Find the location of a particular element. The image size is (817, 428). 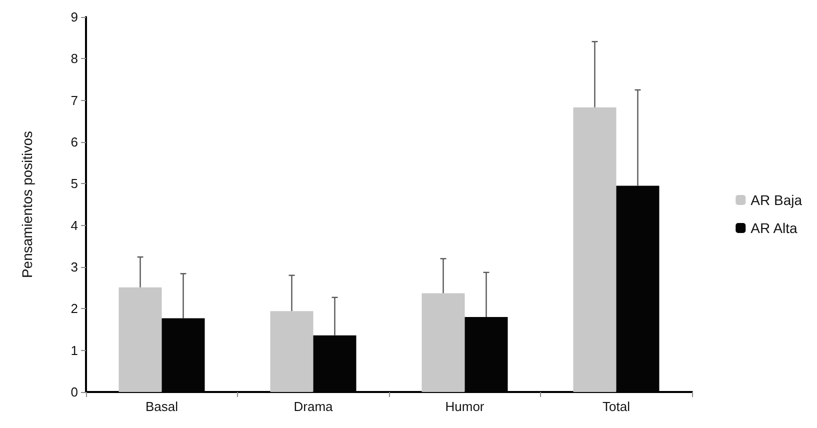

y-axis-title: Pensamientos positivos is located at coordinates (27, 204).